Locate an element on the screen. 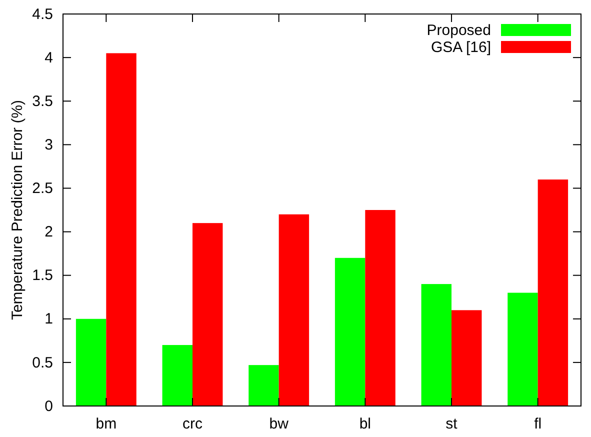 The width and height of the screenshot is (591, 437). legend-label: Proposed is located at coordinates (458, 30).